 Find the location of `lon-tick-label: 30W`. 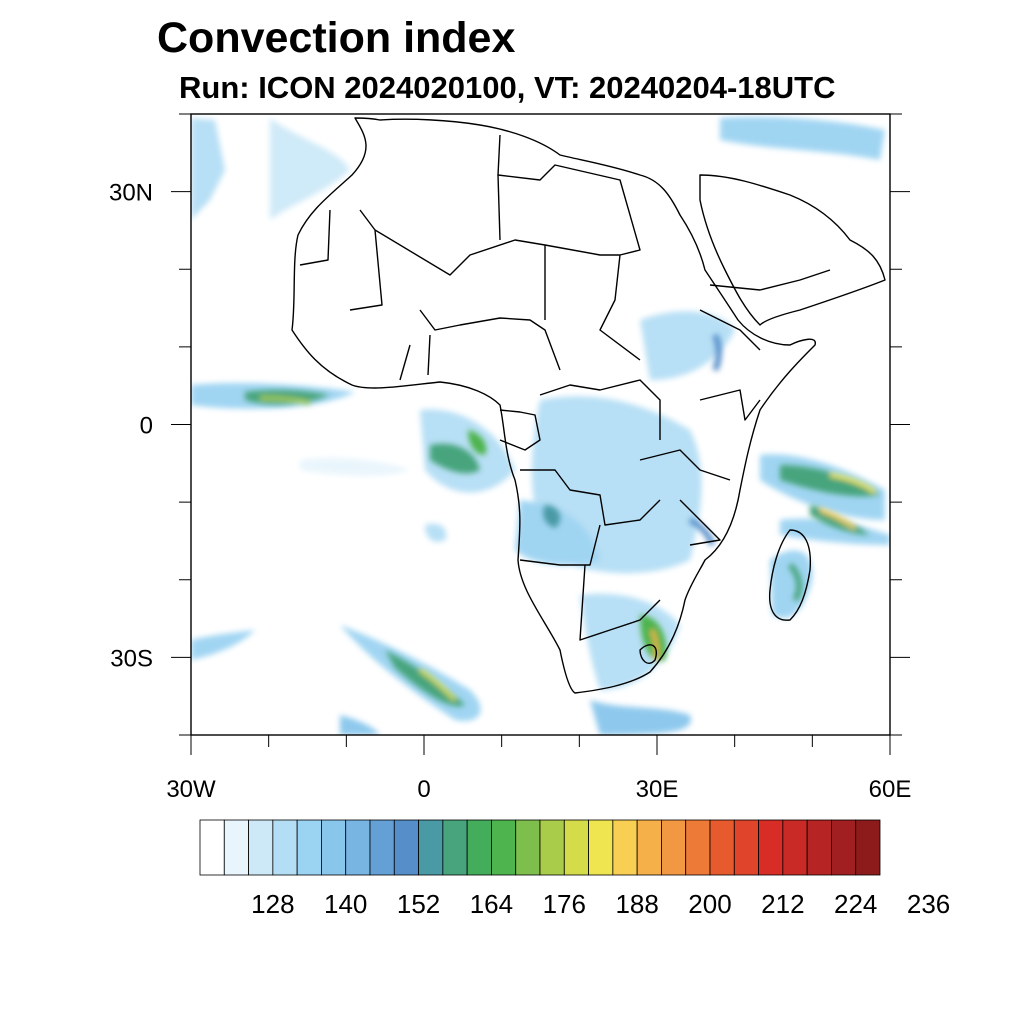

lon-tick-label: 30W is located at coordinates (191, 789).